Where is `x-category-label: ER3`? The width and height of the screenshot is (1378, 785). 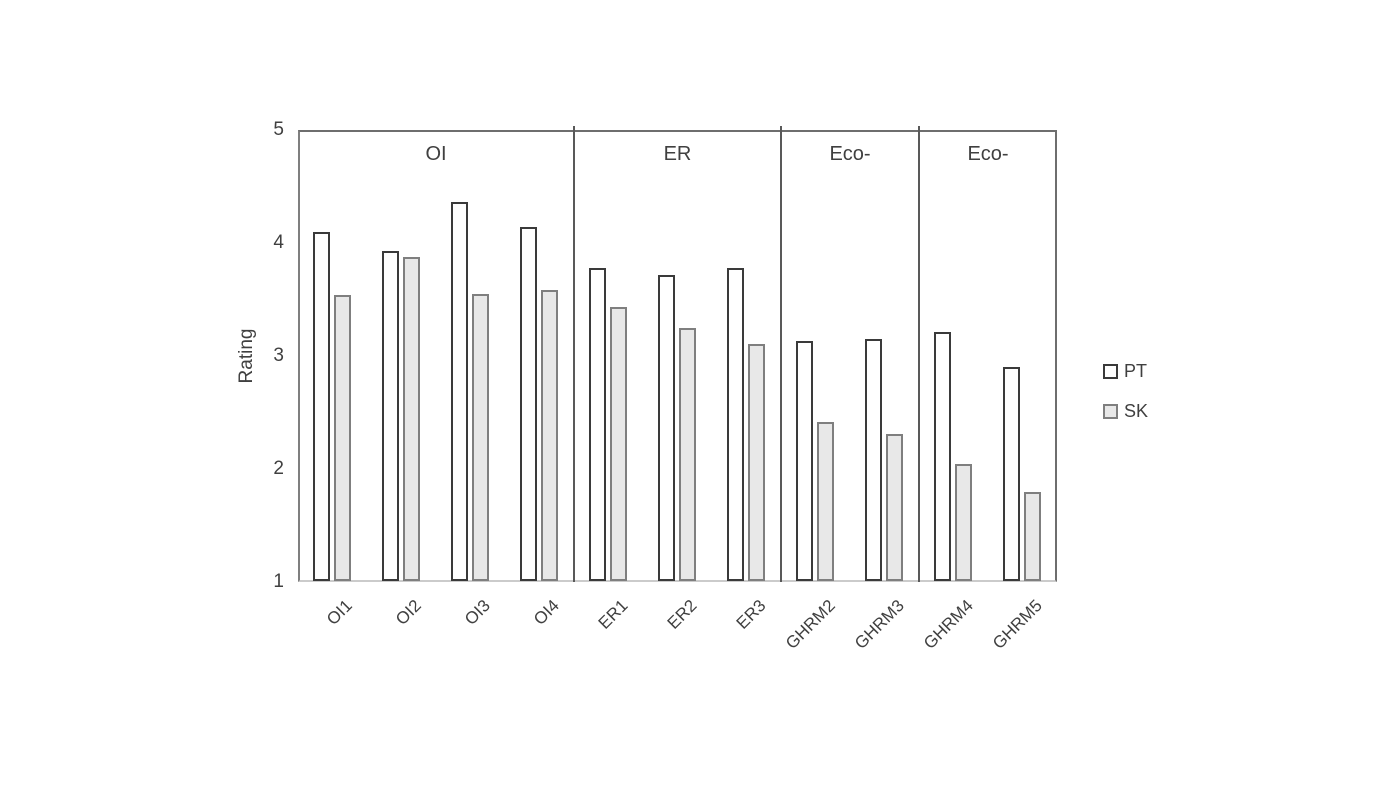 x-category-label: ER3 is located at coordinates (751, 614).